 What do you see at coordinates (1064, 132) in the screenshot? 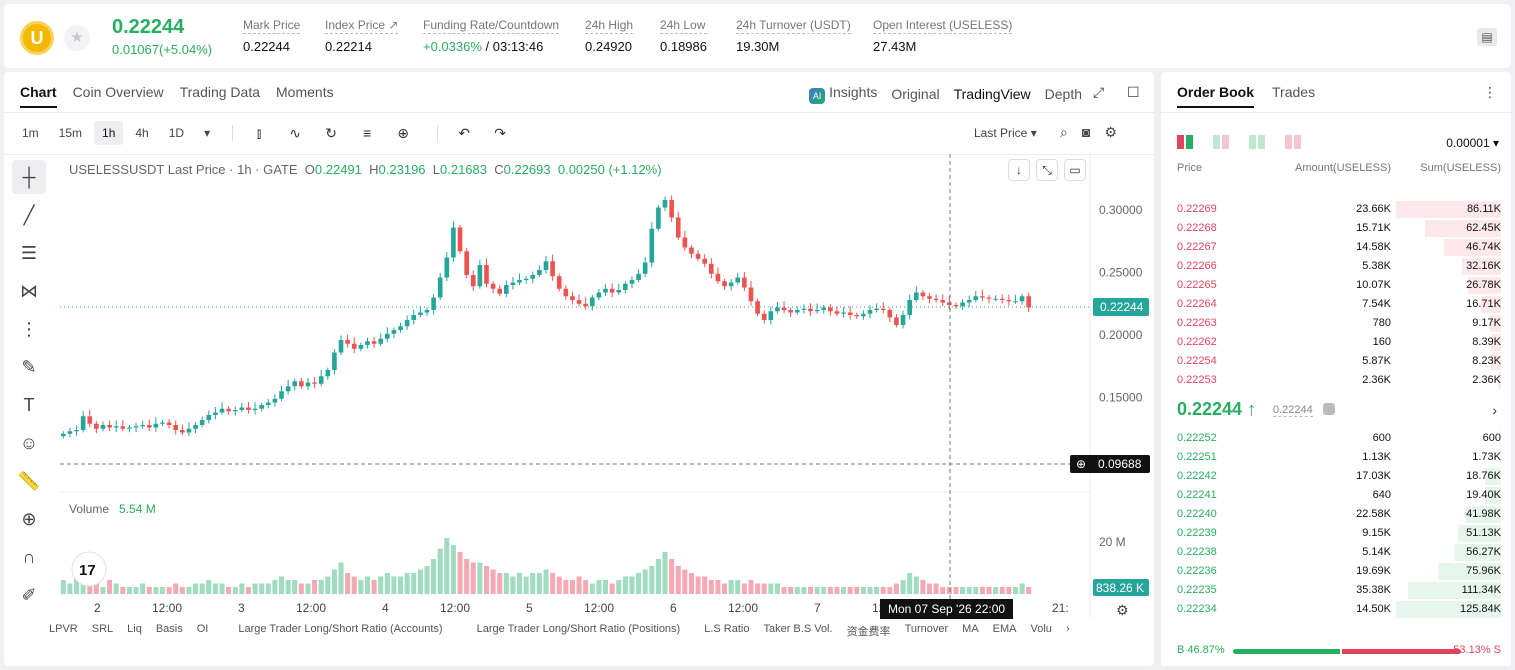
I see `search-icon: ⌕` at bounding box center [1064, 132].